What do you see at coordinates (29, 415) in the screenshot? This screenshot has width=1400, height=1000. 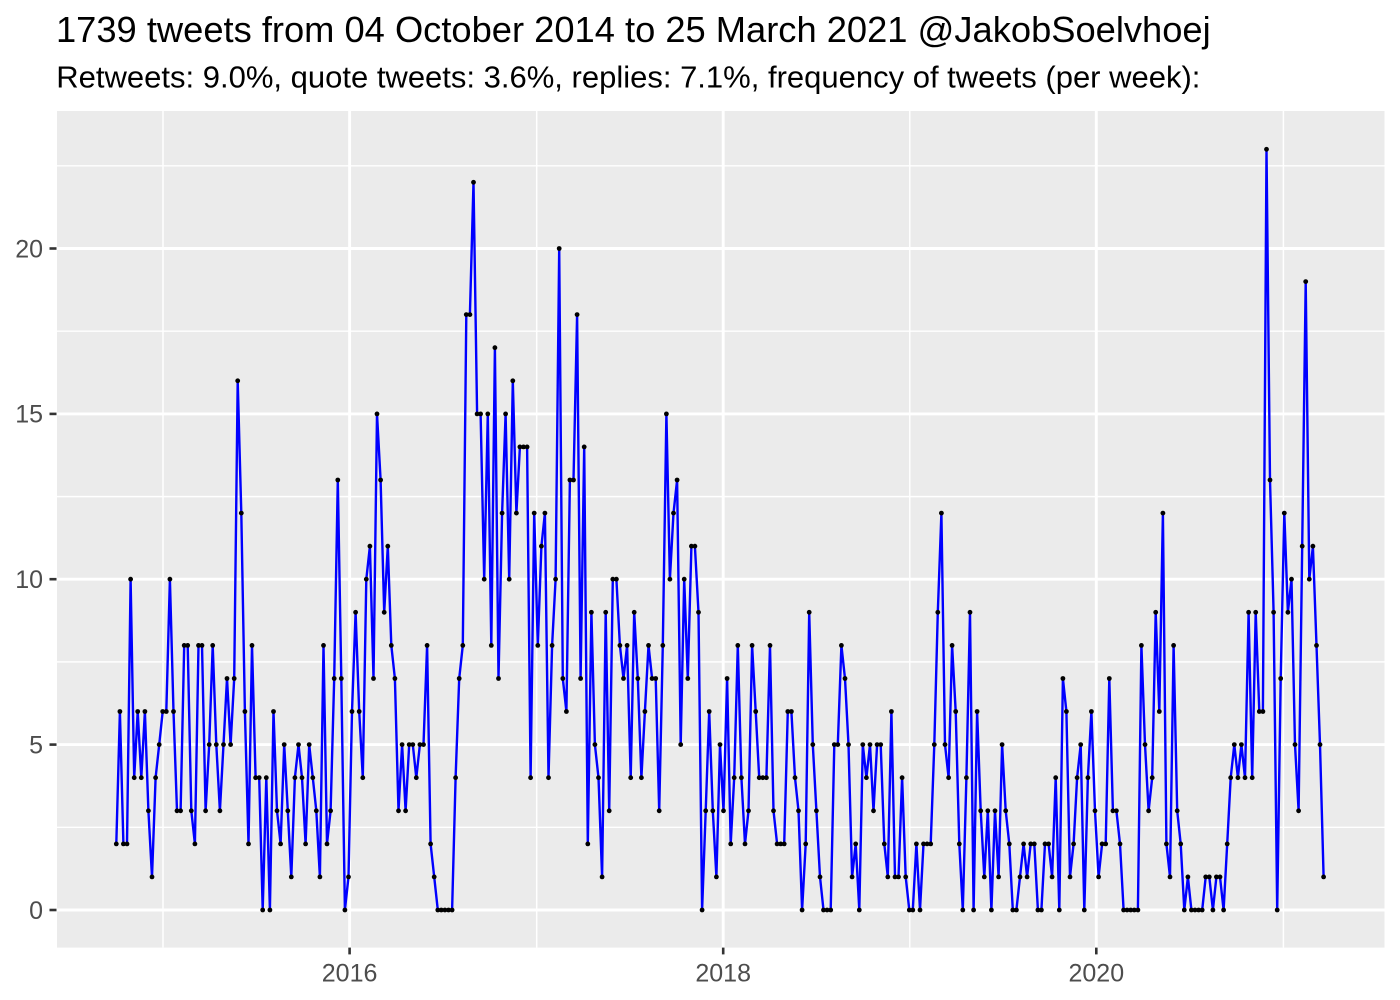 I see `svg-text: 15` at bounding box center [29, 415].